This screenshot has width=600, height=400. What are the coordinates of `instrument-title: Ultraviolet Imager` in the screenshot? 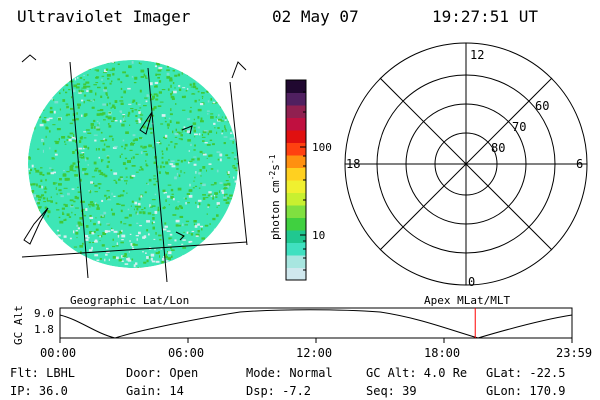 It's located at (104, 16).